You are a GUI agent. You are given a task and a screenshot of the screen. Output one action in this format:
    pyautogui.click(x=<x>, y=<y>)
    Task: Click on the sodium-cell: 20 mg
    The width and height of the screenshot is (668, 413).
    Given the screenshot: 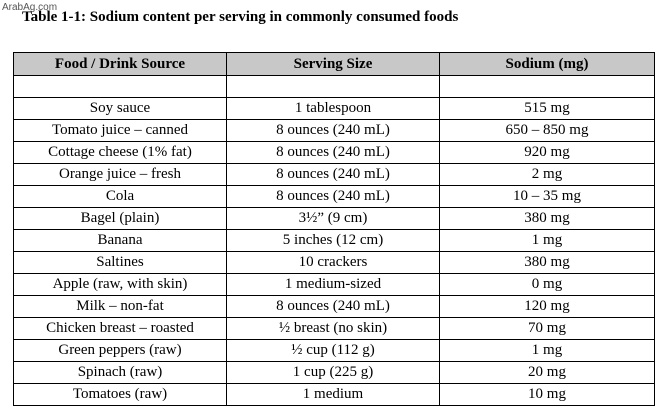 What is the action you would take?
    pyautogui.click(x=547, y=372)
    